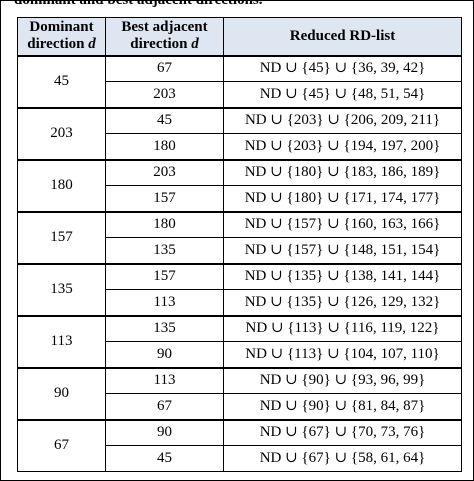  What do you see at coordinates (61, 134) in the screenshot?
I see `dominant-direction-cell: 203` at bounding box center [61, 134].